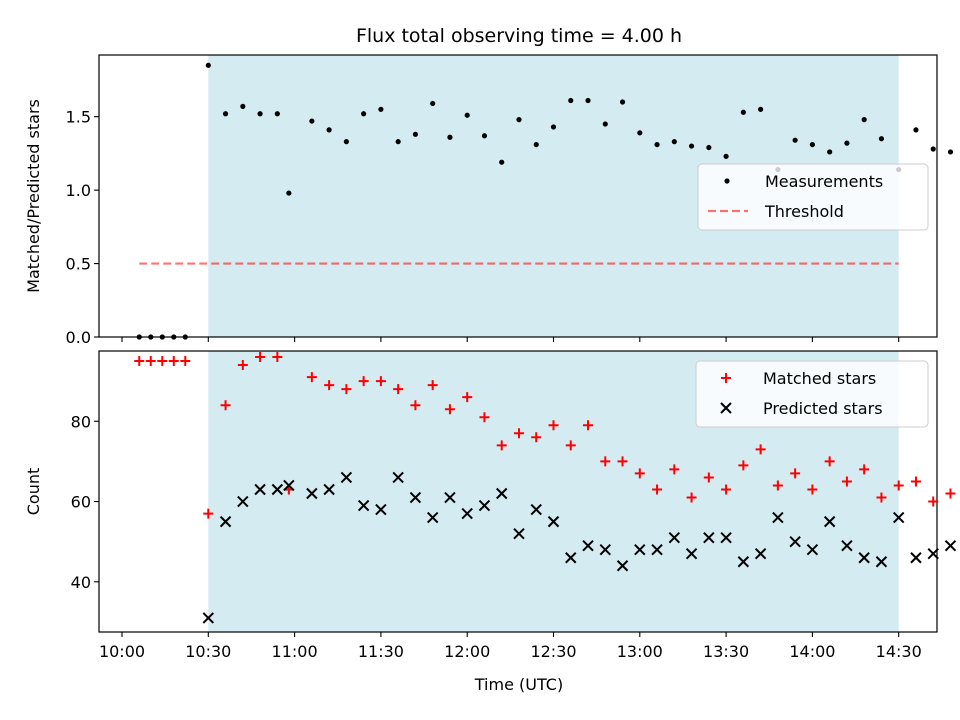 Image resolution: width=960 pixels, height=720 pixels. What do you see at coordinates (33, 492) in the screenshot?
I see `y-axis-label: Count` at bounding box center [33, 492].